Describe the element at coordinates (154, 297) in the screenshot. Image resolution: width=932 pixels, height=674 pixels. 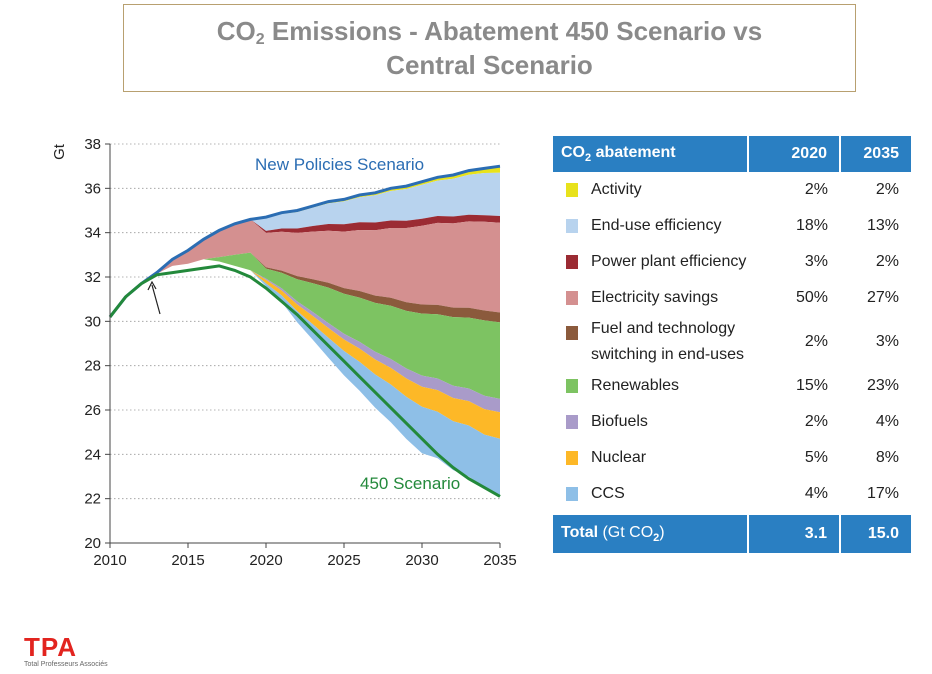
I see `arrow-annotation` at that location.